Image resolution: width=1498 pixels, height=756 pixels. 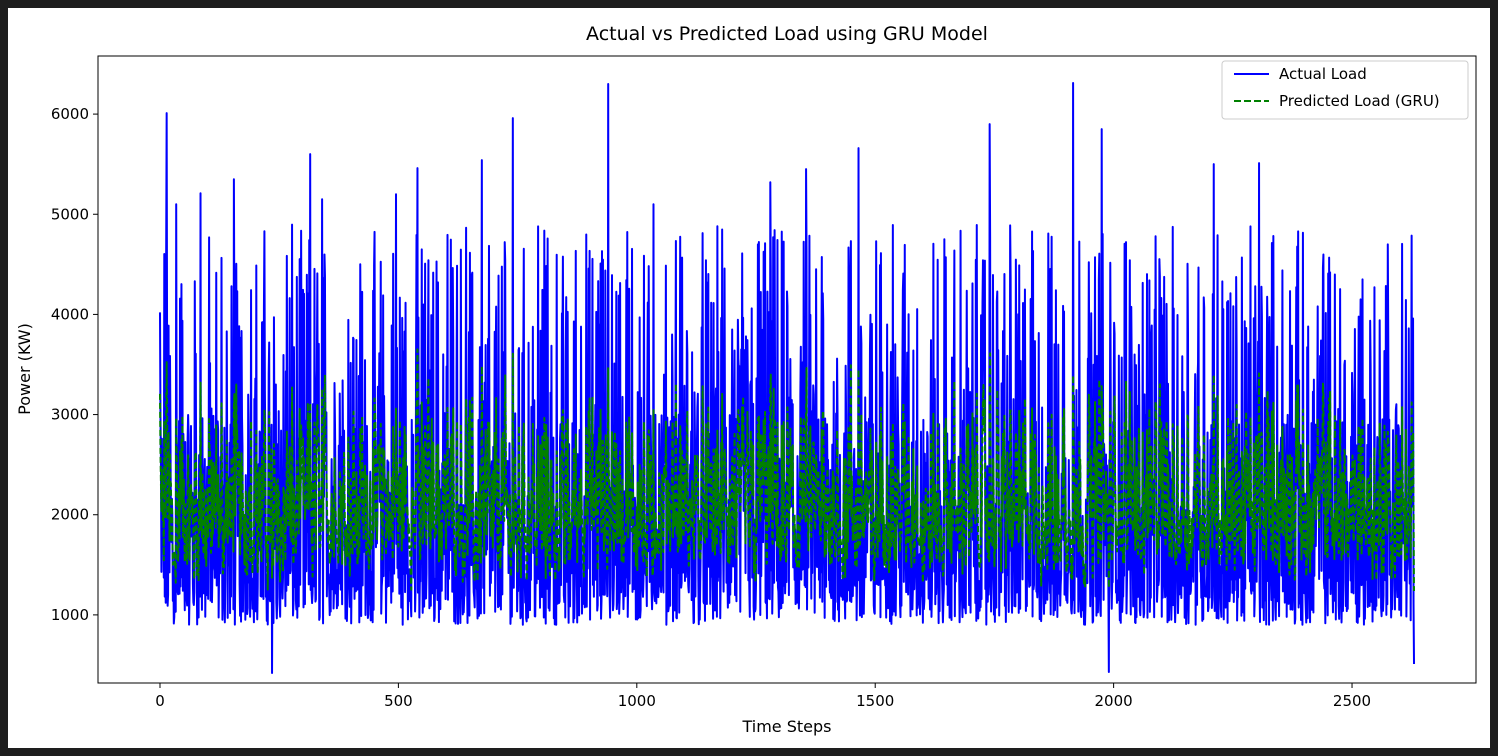 I want to click on x-axis: 0 500 1000 1500 2000 2500, so click(x=763, y=696).